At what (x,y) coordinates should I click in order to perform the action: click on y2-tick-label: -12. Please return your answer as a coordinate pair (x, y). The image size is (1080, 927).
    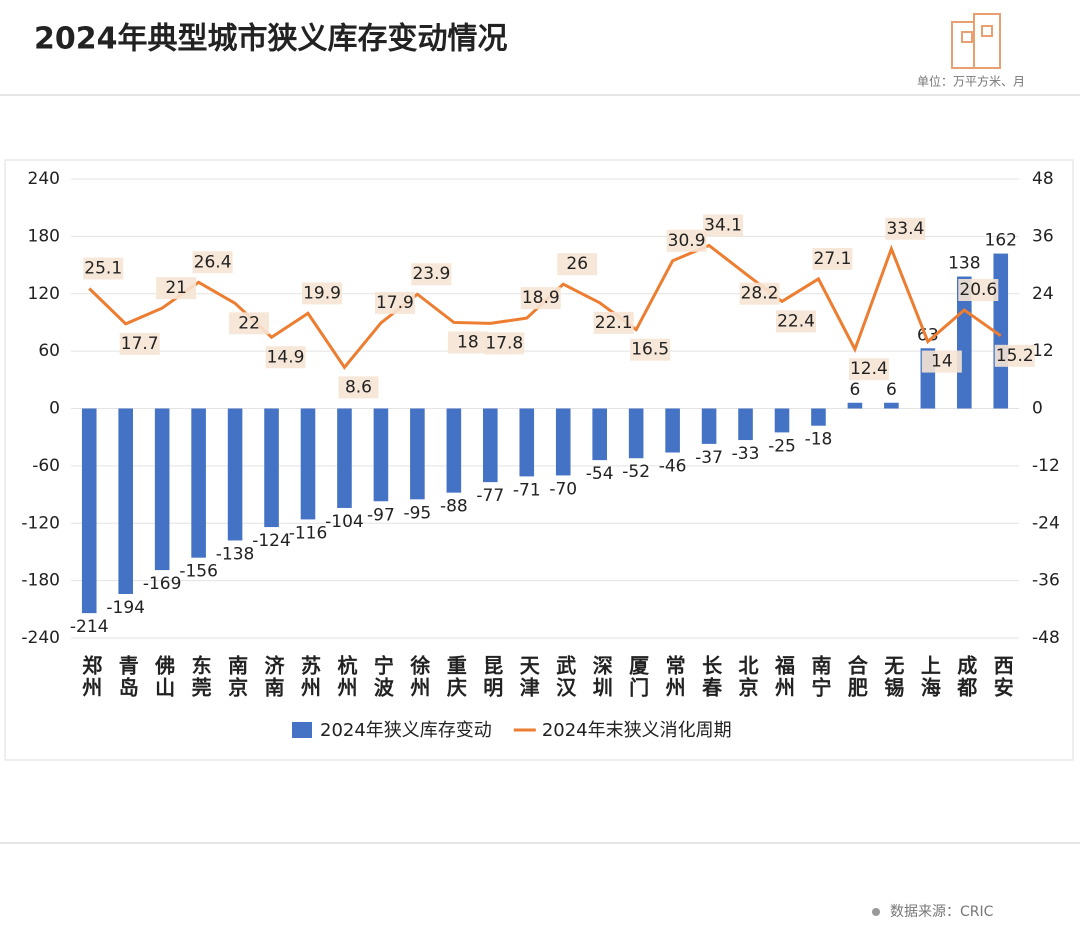
    Looking at the image, I should click on (1046, 466).